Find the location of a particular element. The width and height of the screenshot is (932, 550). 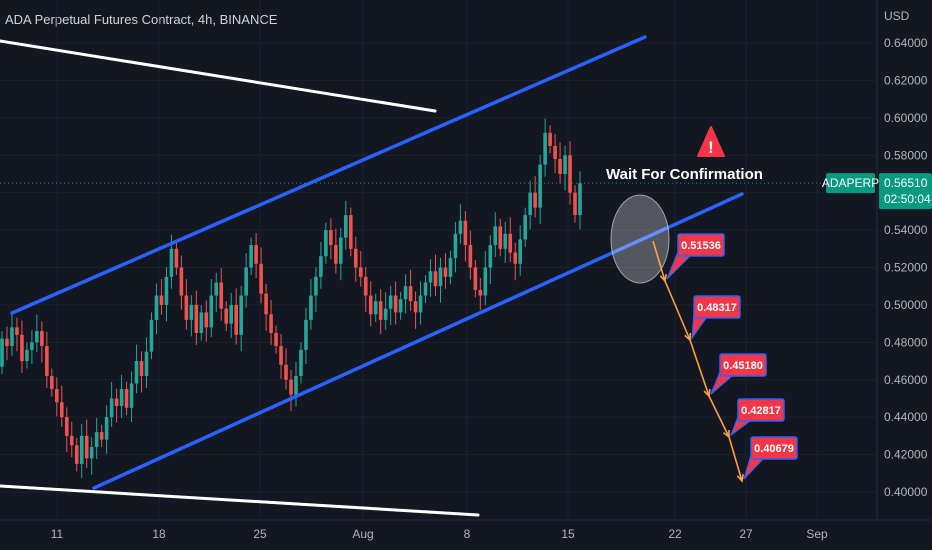

y-tick-label: 0.54000 is located at coordinates (906, 230).